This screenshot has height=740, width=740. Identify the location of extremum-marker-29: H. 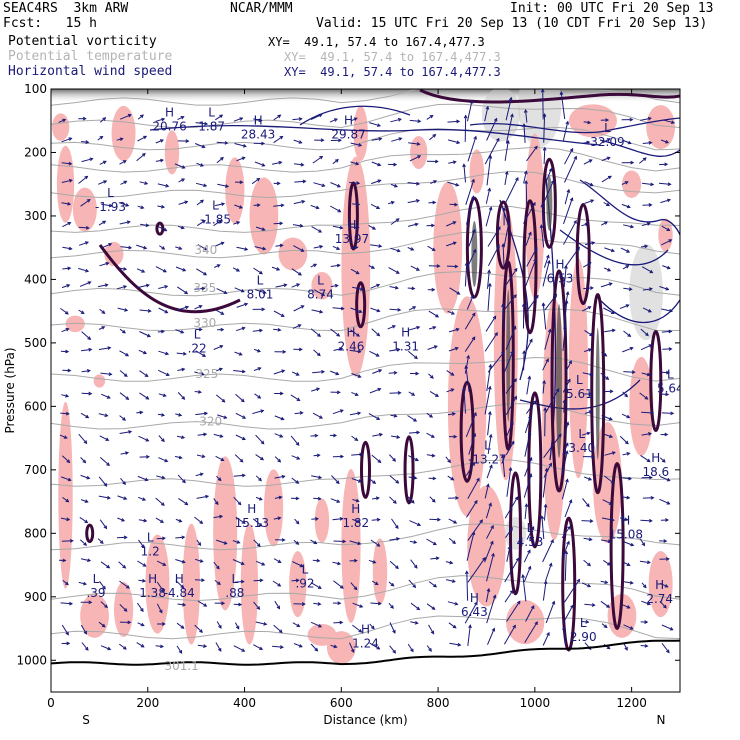
(659, 585).